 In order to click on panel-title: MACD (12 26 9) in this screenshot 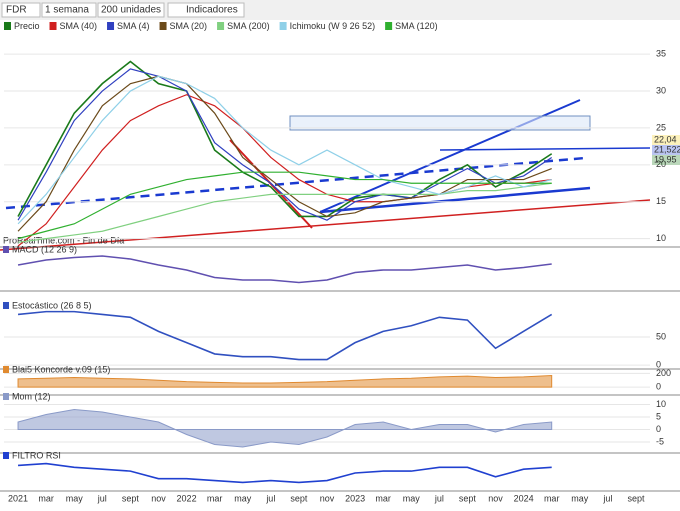, I will do `click(44, 249)`.